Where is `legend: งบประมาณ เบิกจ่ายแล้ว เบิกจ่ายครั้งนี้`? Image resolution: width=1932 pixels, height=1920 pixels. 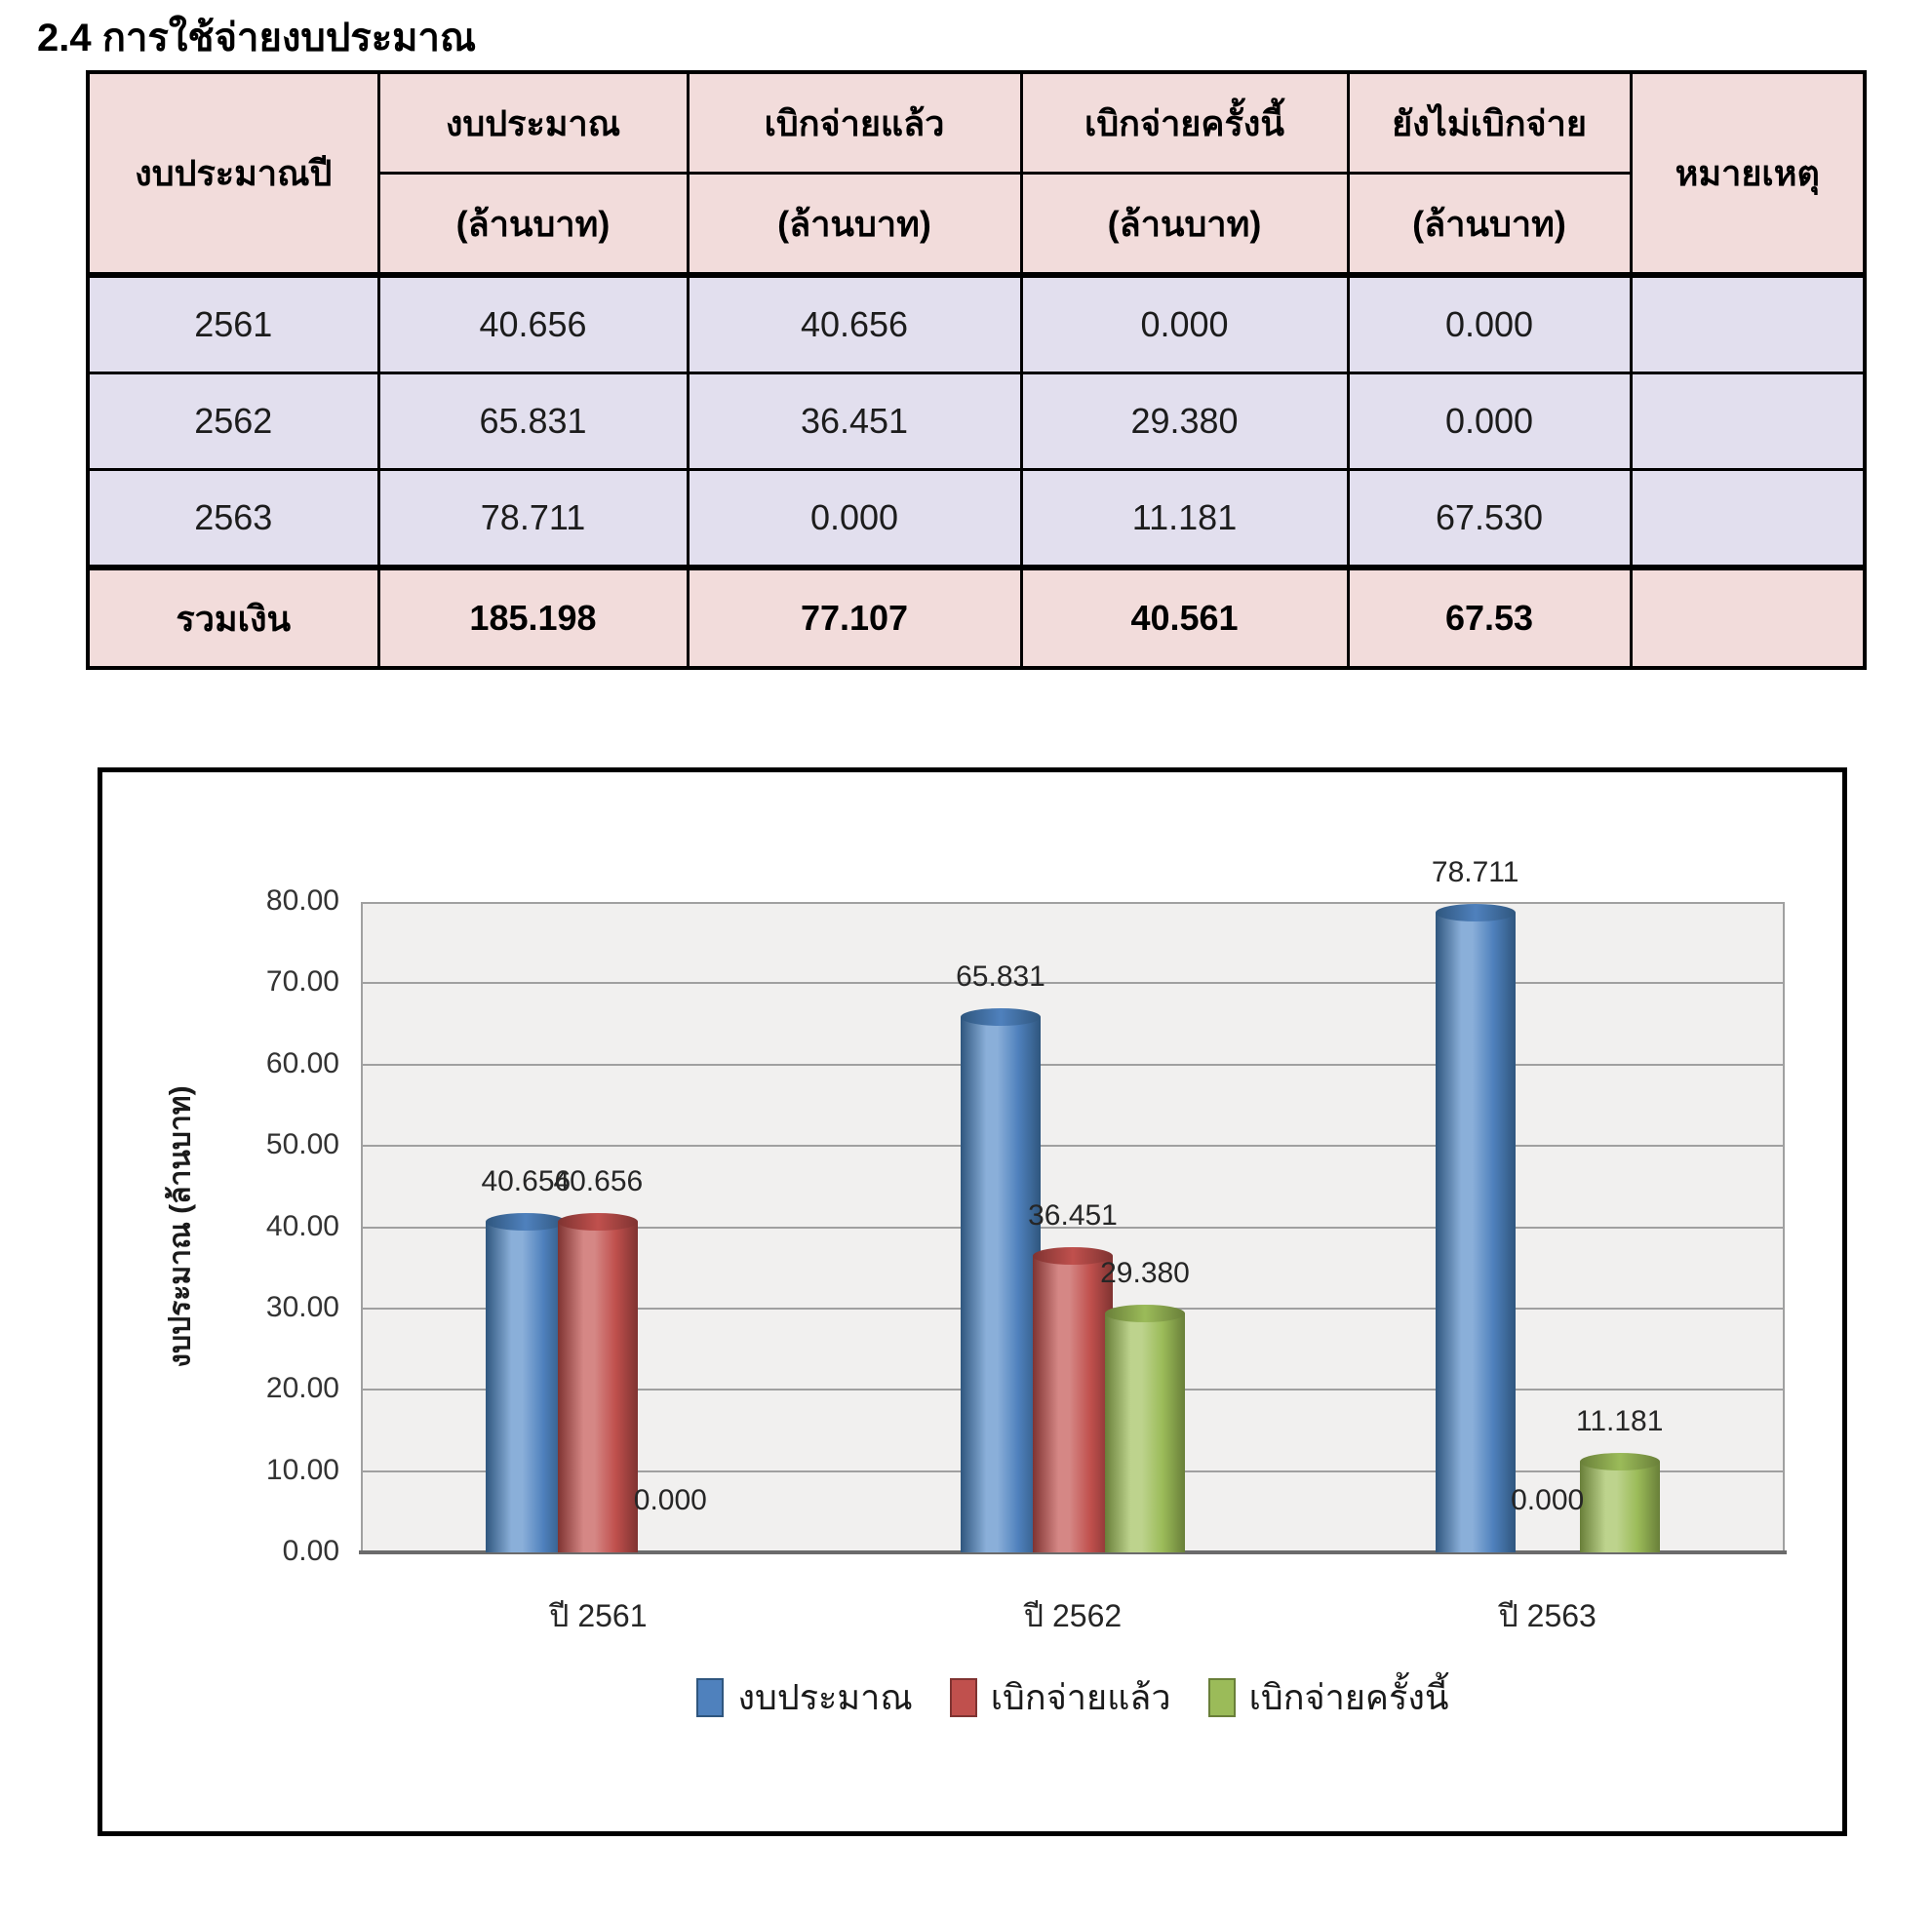
legend: งบประมาณ เบิกจ่ายแล้ว เบิกจ่ายครั้งนี้ is located at coordinates (1073, 1697).